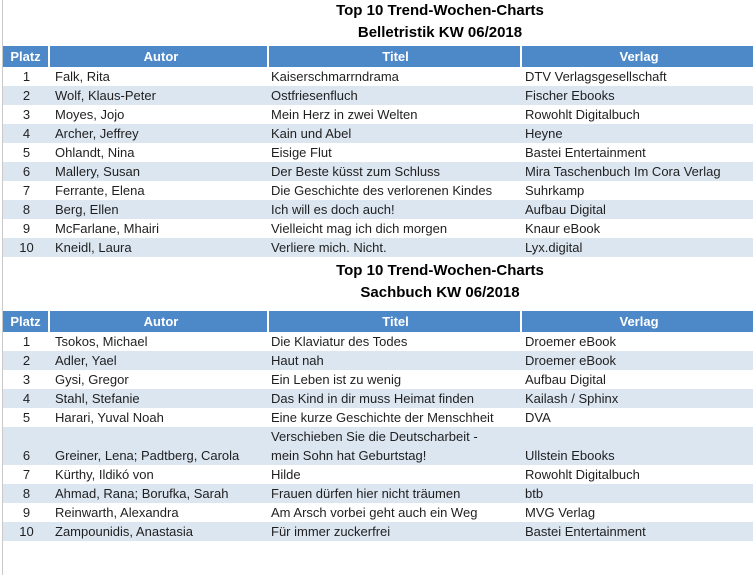 This screenshot has width=753, height=575. I want to click on cell-titel: Die Geschichte des verlorenen Kindes, so click(382, 190).